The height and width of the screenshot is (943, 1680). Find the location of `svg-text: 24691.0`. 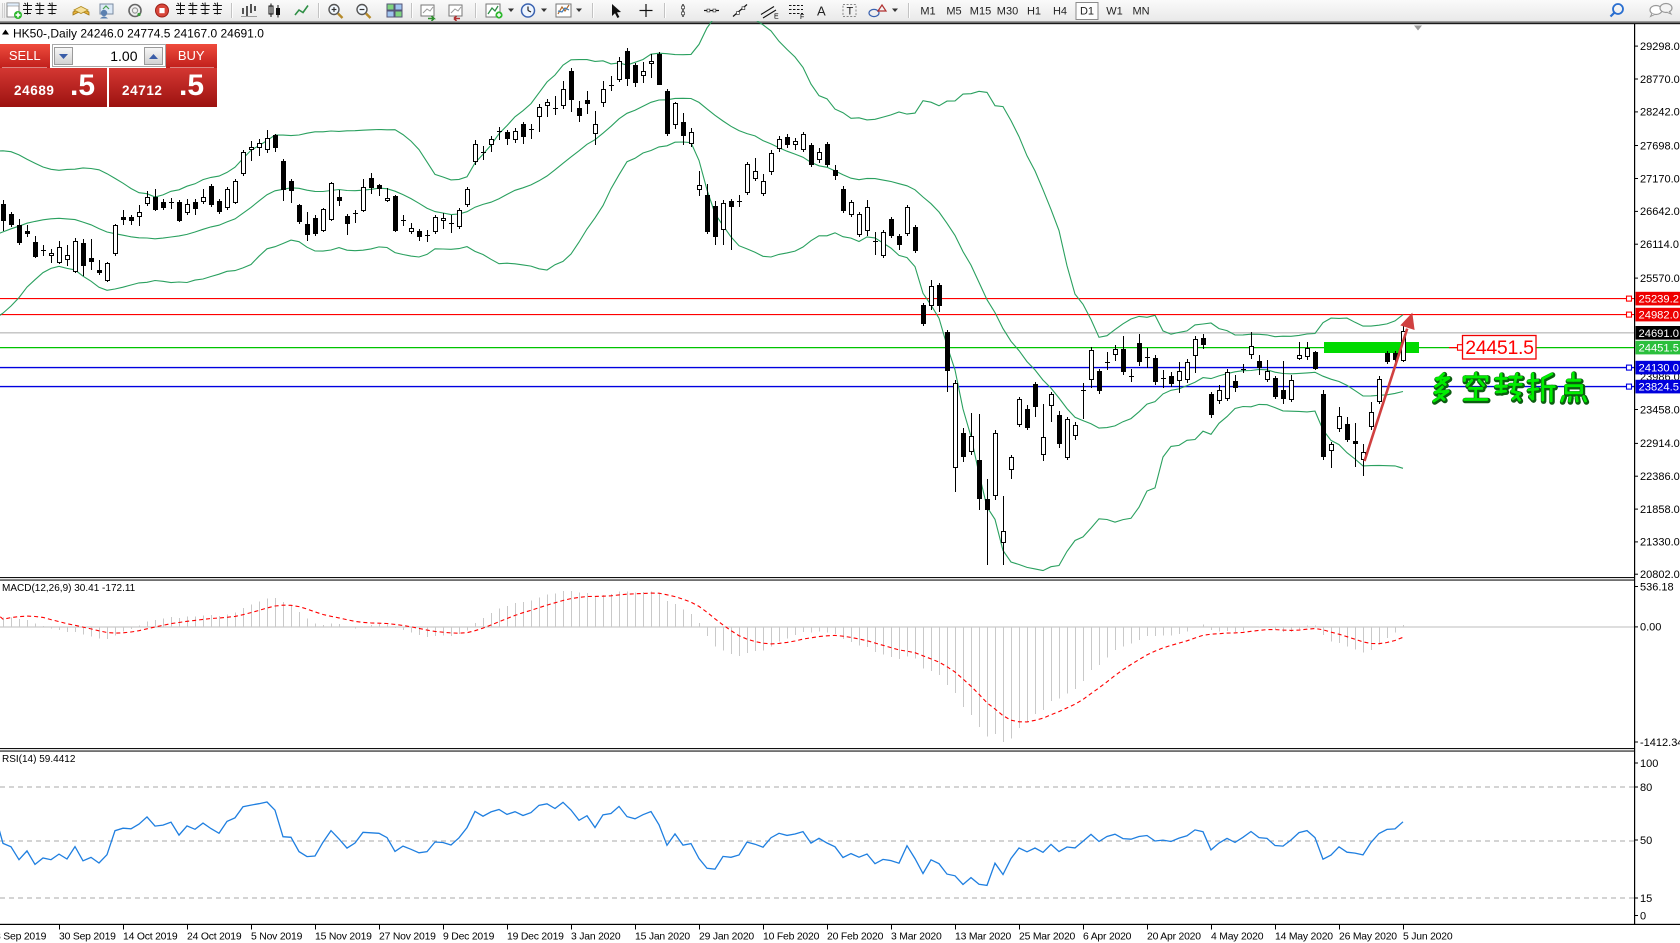

svg-text: 24691.0 is located at coordinates (1659, 334).